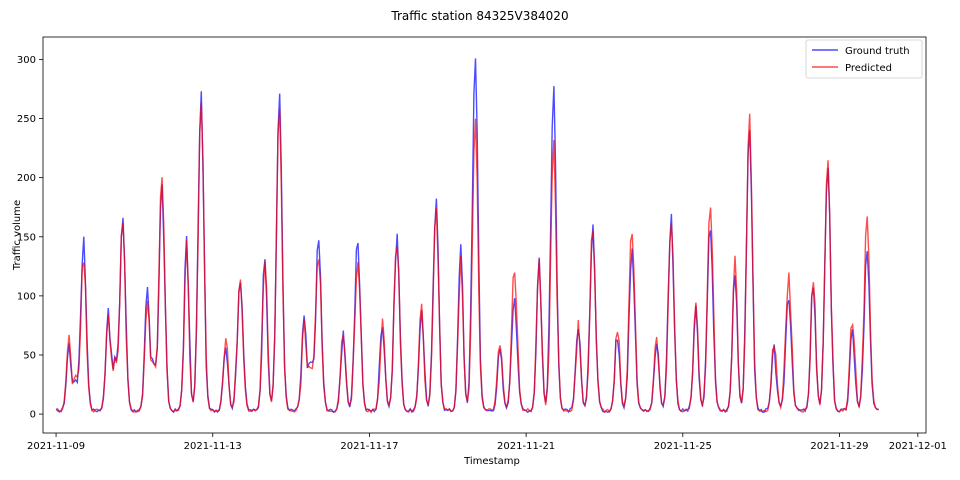  I want to click on x-tick-label: 2021-11-17, so click(369, 446).